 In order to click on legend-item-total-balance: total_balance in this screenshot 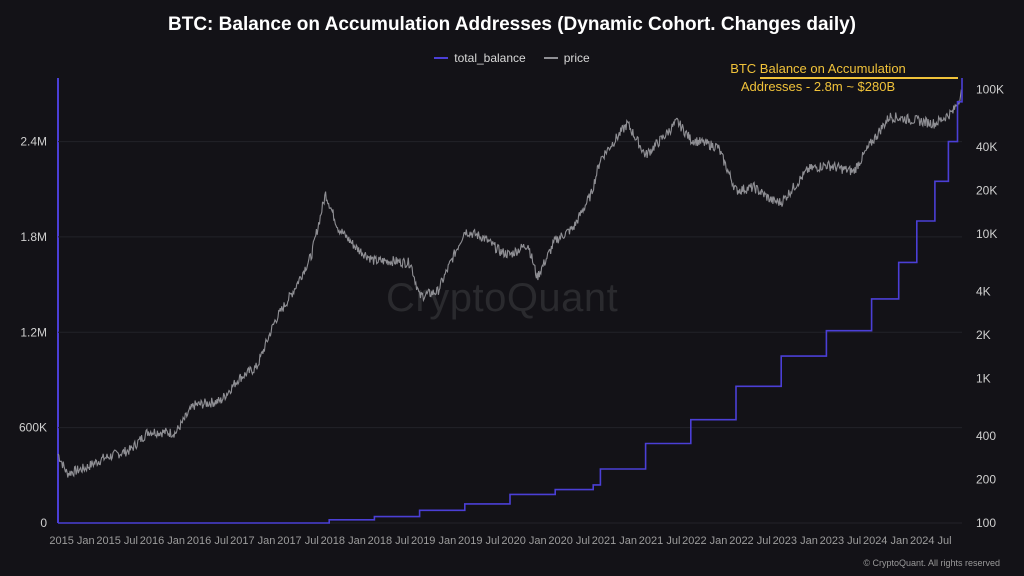, I will do `click(480, 58)`.